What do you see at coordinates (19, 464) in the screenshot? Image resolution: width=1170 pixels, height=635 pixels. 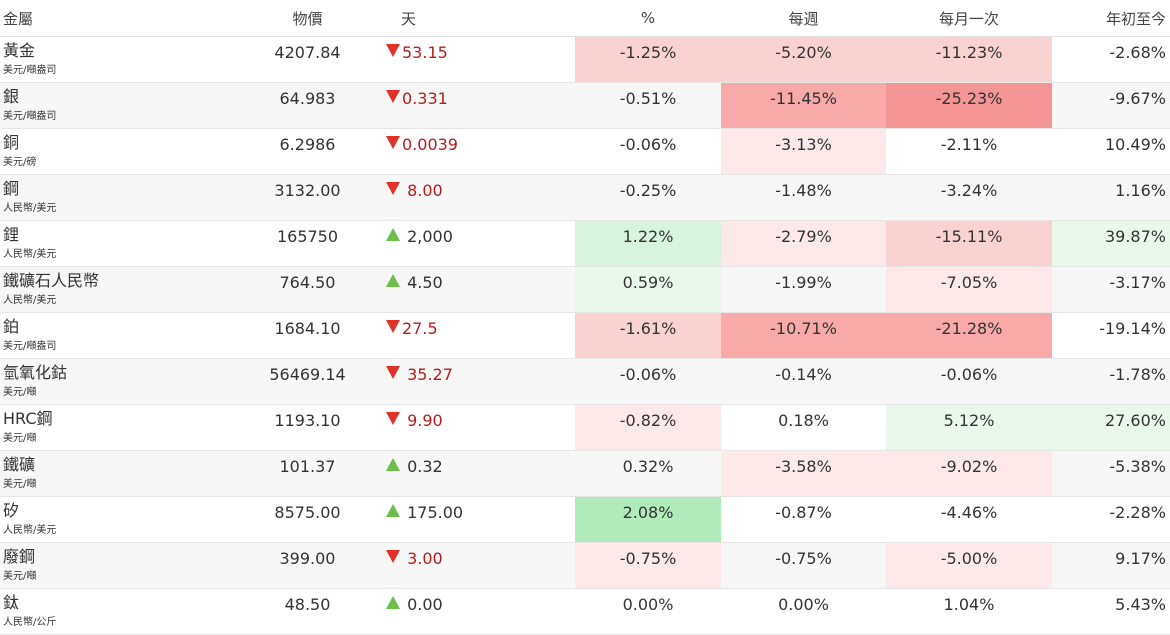 I see `metal-name: 鐵礦` at bounding box center [19, 464].